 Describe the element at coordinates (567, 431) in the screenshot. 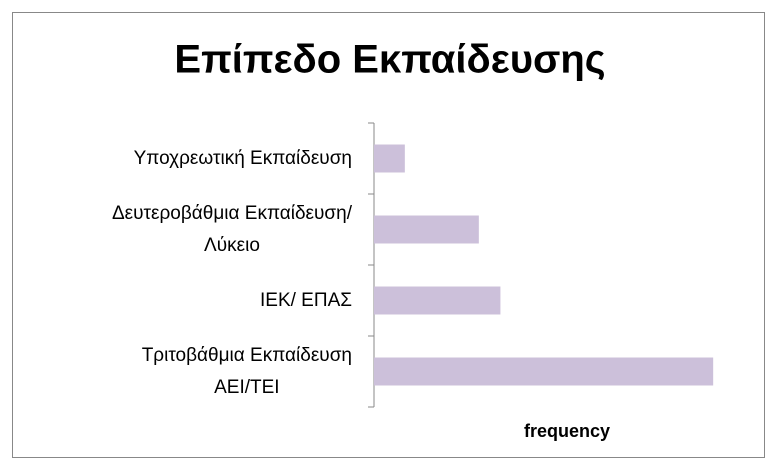

I see `x-axis-label: frequency` at that location.